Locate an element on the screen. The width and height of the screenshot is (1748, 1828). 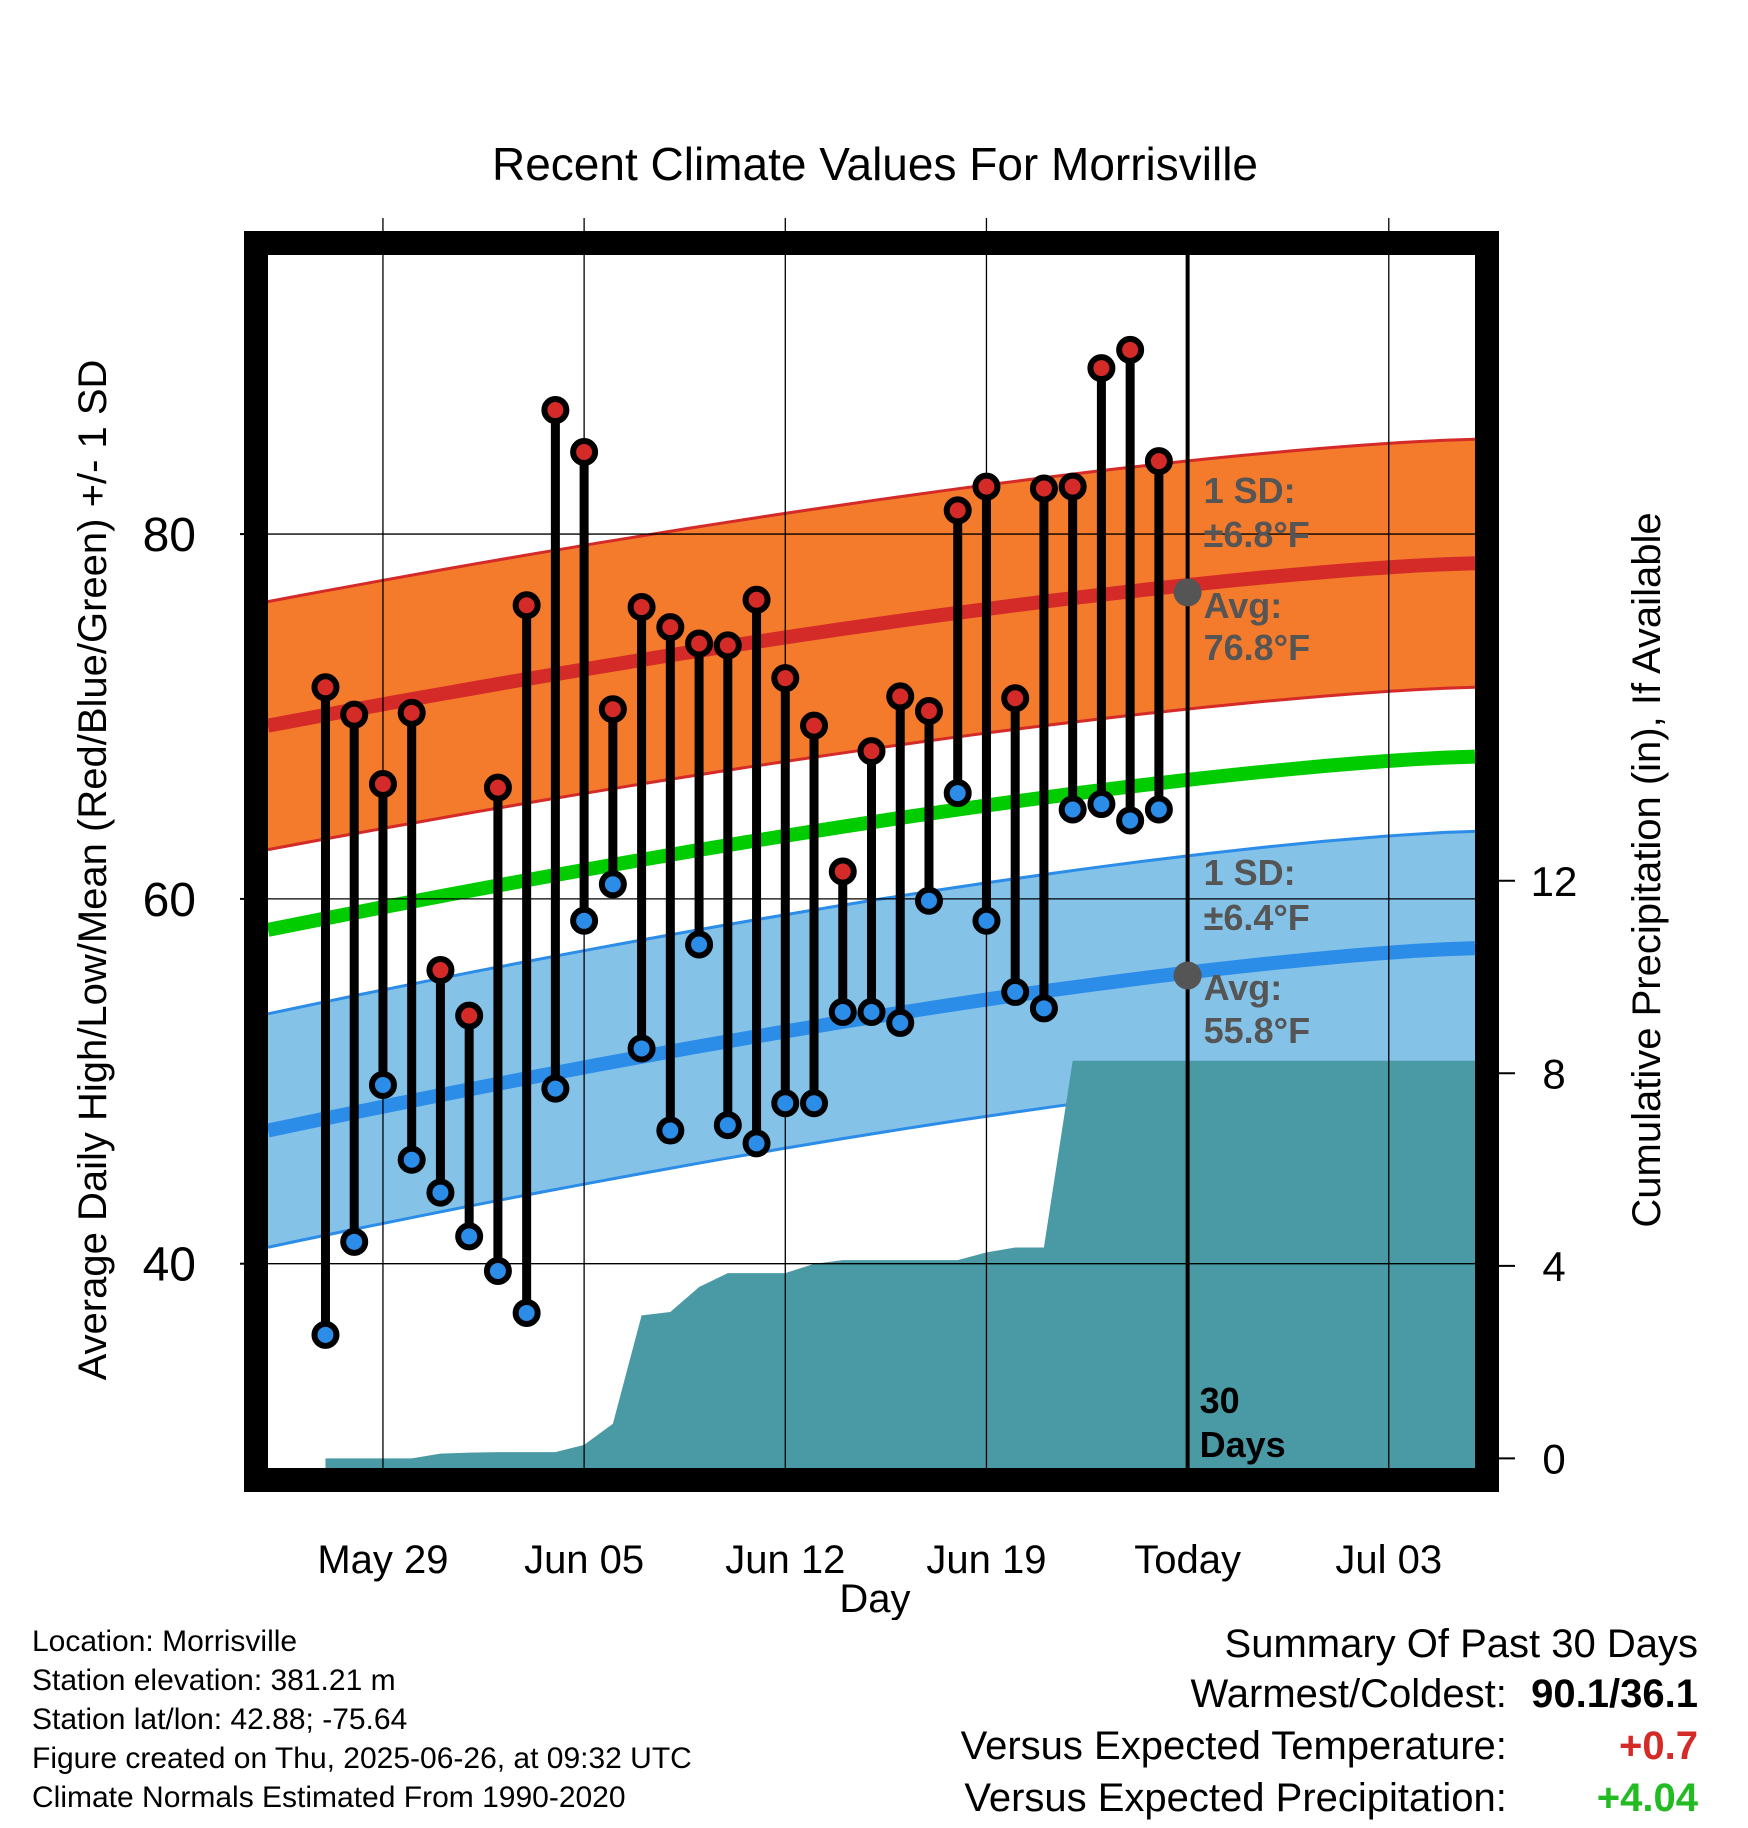
y-tick-label-right: 8 is located at coordinates (1553, 1073).